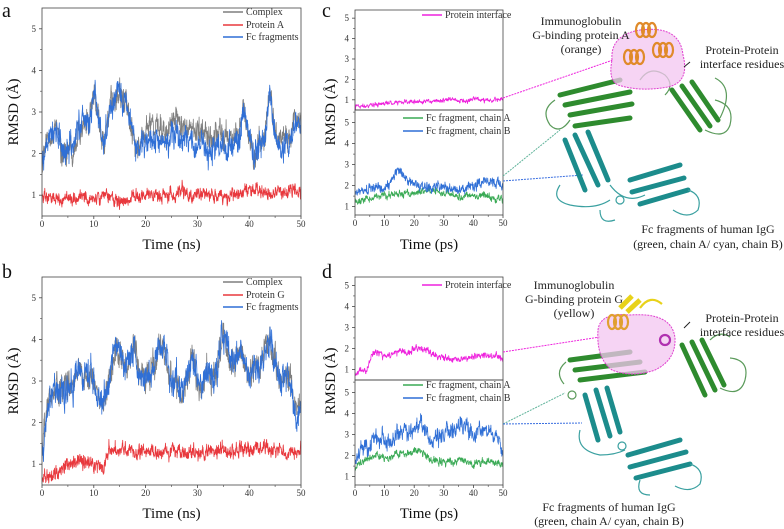 This screenshot has height=529, width=784. Describe the element at coordinates (6, 11) in the screenshot. I see `panel-label-a: a` at that location.